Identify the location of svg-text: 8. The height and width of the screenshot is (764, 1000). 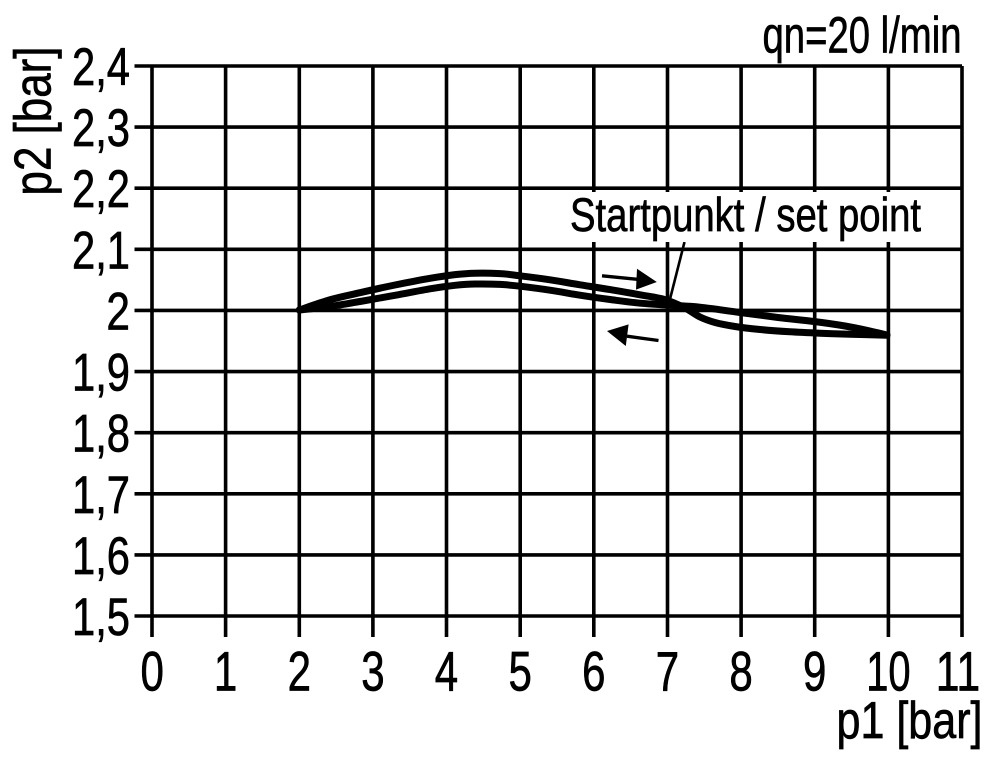
(740, 671).